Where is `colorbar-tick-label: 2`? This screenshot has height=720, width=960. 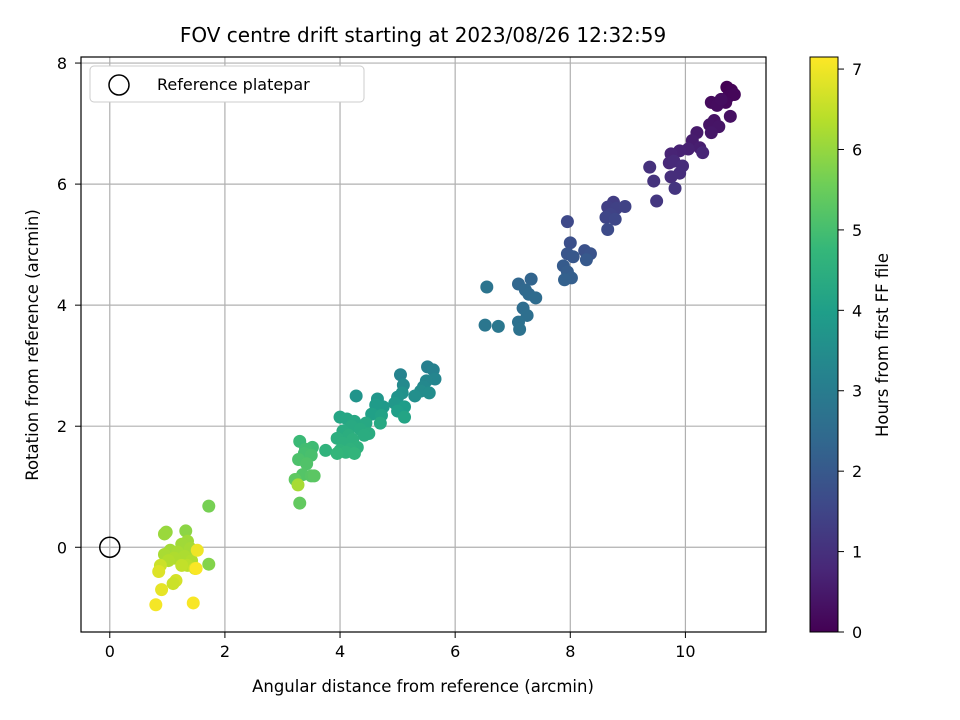
colorbar-tick-label: 2 is located at coordinates (857, 471).